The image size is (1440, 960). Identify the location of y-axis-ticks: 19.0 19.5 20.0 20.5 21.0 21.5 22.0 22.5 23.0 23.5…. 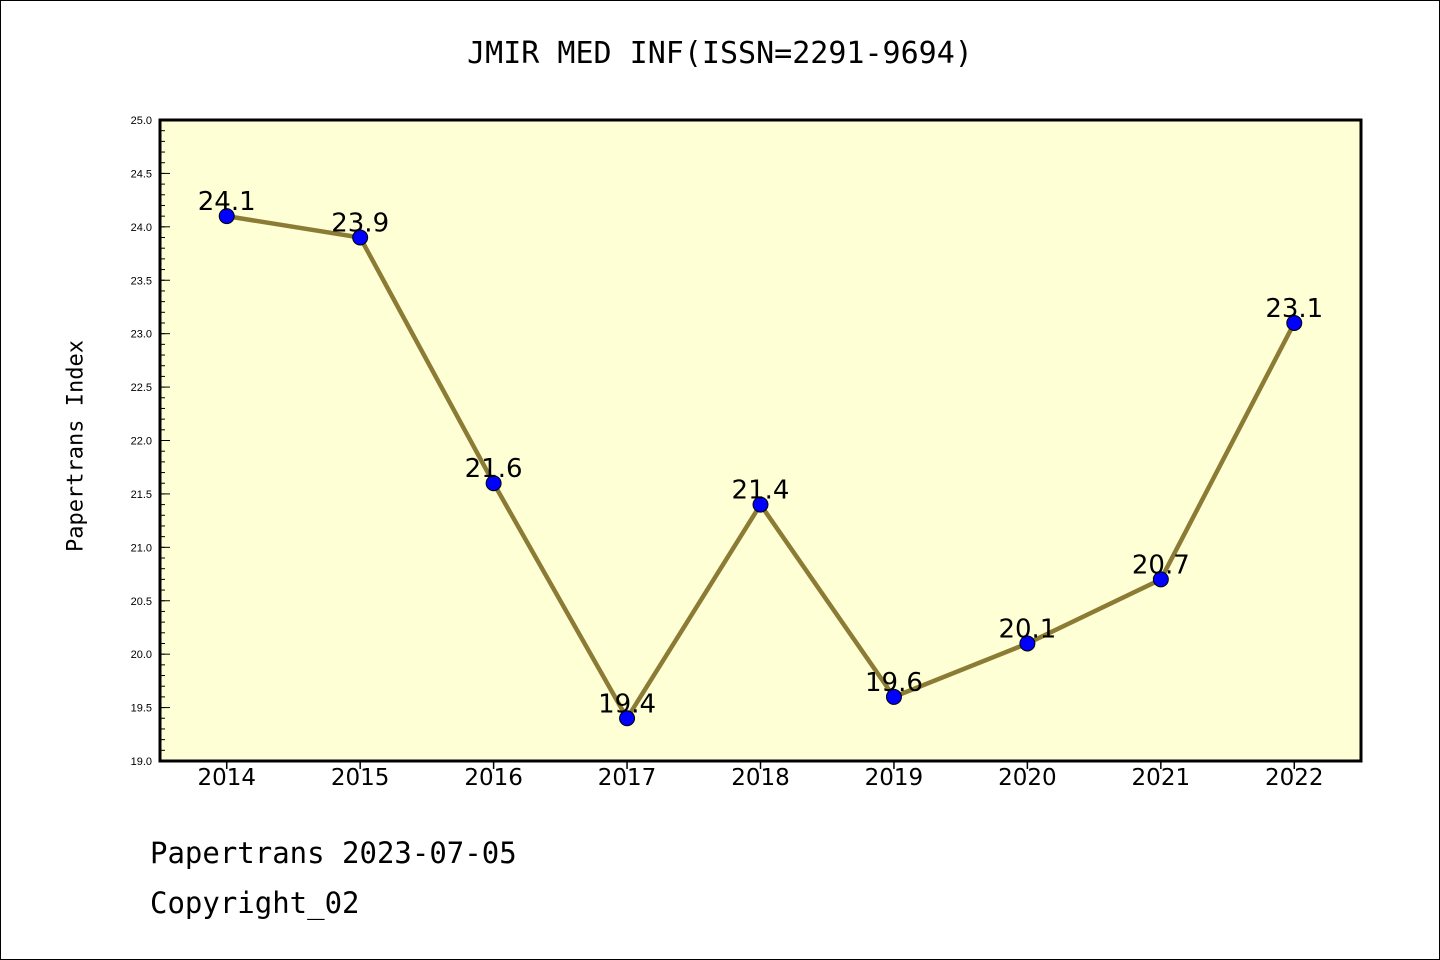
(150, 441).